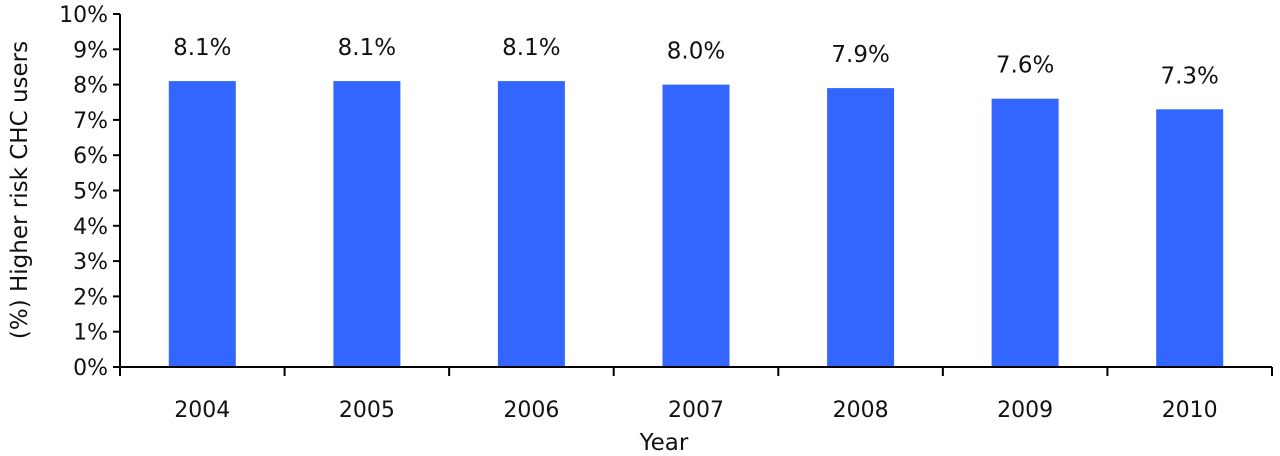 This screenshot has width=1280, height=456. I want to click on x-tick-label: 2007, so click(696, 410).